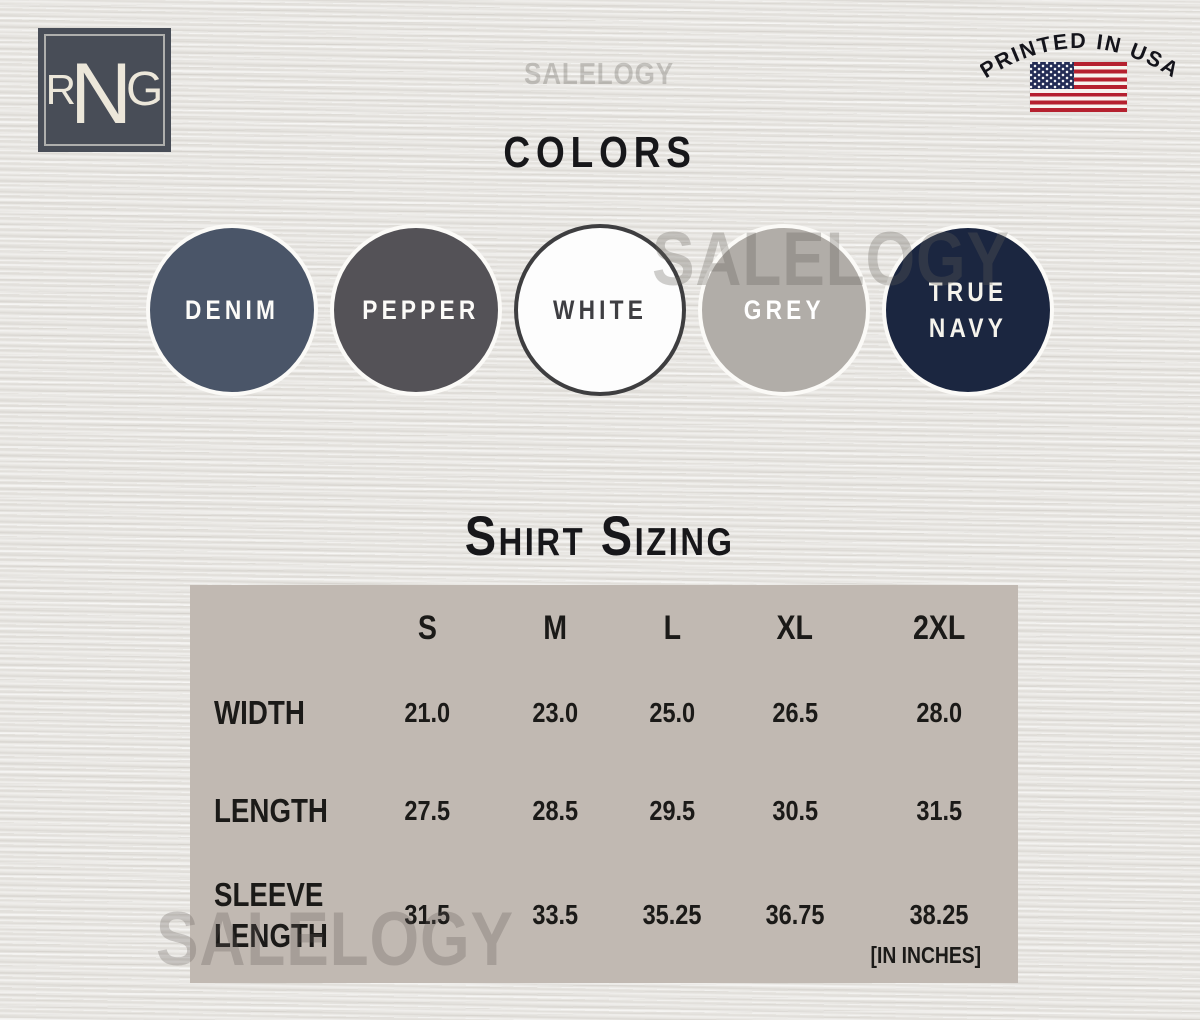  I want to click on size-cell-width-m: 23.0, so click(555, 712).